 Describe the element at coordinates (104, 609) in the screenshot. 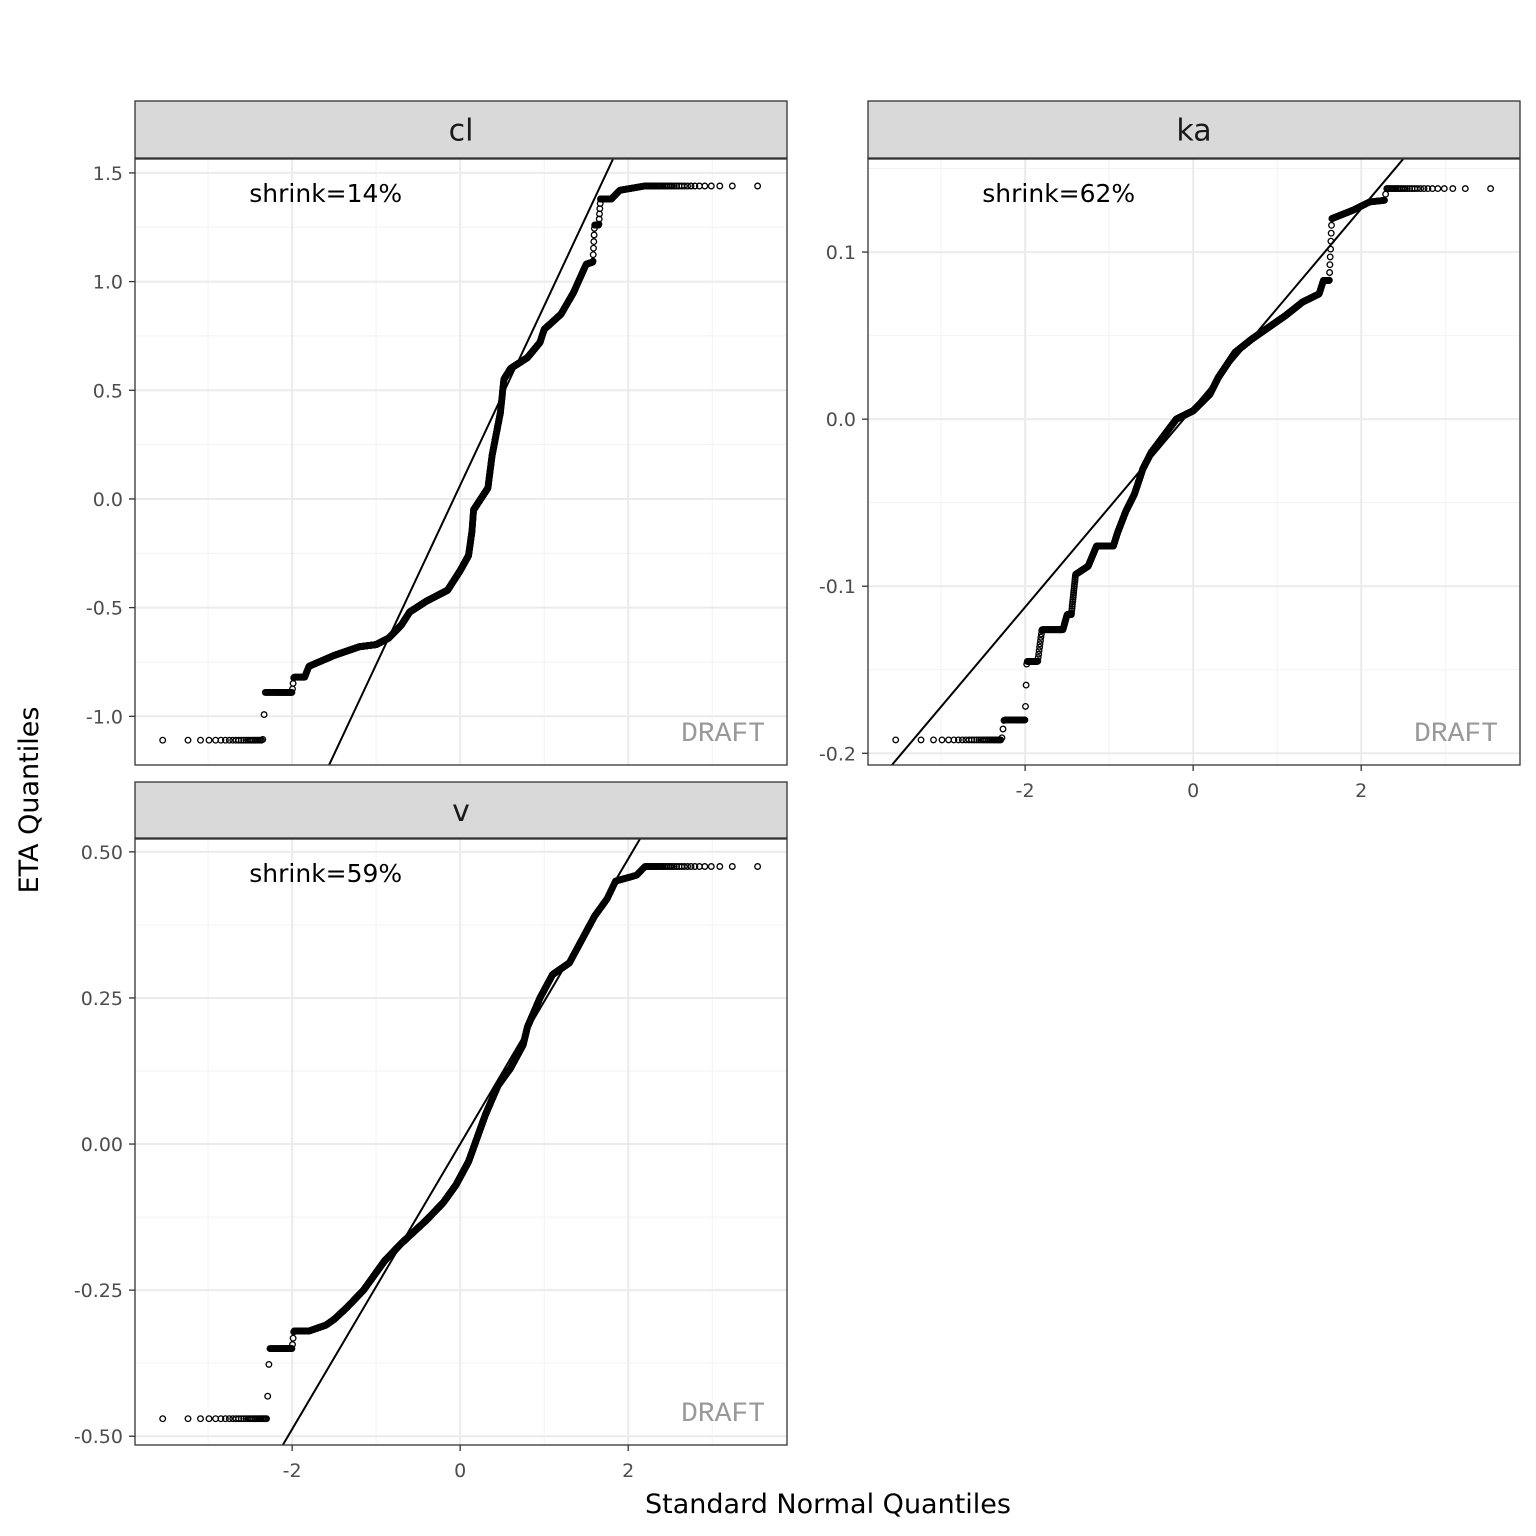

I see `y-tick-label: -0.5` at that location.